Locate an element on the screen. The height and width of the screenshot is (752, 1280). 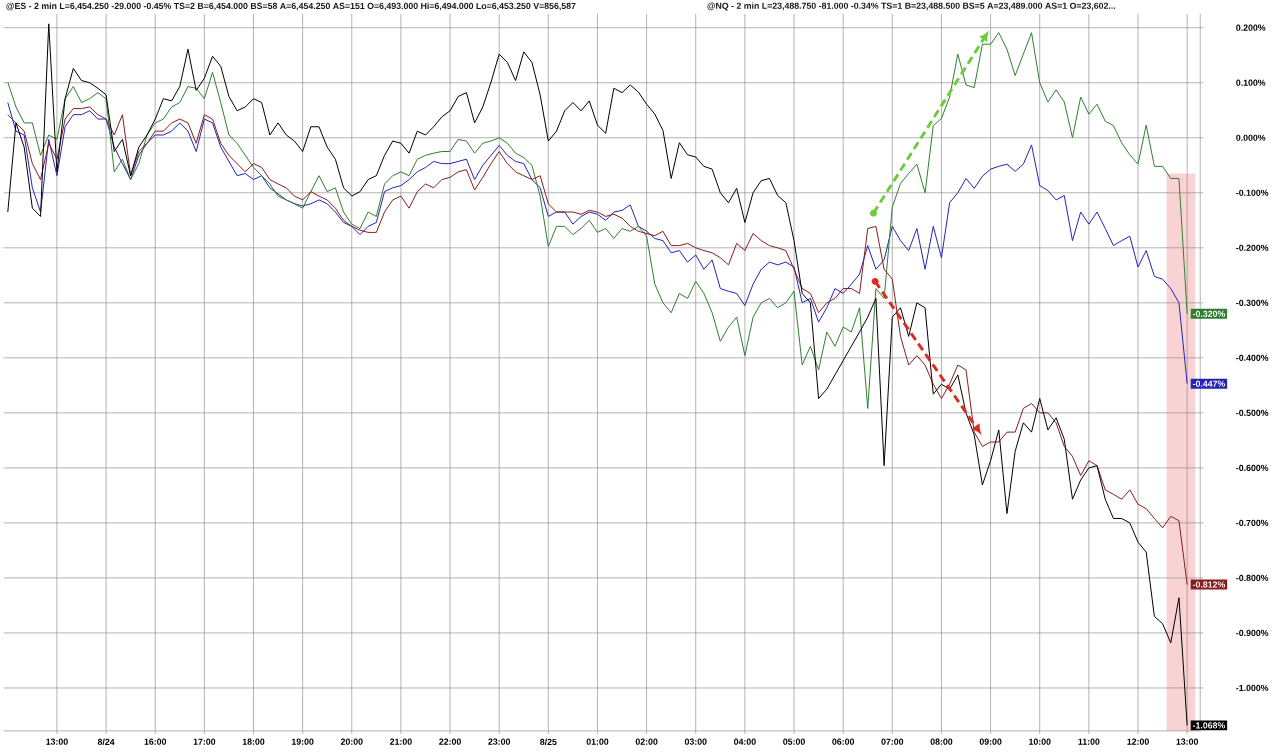
y-tick-label: -0.900% is located at coordinates (1252, 633).